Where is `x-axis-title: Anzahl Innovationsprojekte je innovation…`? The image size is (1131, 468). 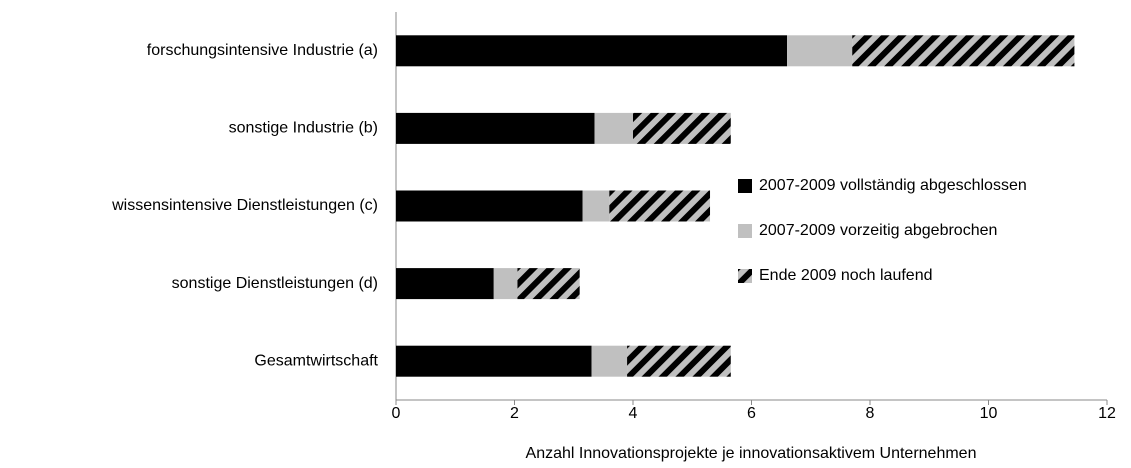 x-axis-title: Anzahl Innovationsprojekte je innovation… is located at coordinates (751, 453).